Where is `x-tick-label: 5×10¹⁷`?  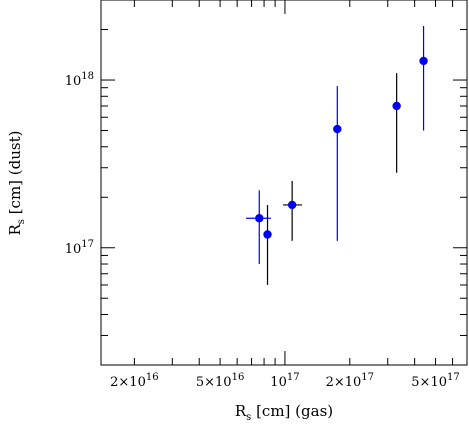
x-tick-label: 5×10¹⁷ is located at coordinates (435, 381).